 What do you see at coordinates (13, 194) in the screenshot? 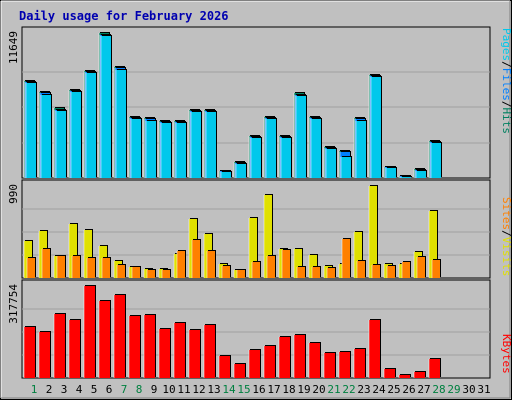
I see `panel-visits-max-label: 990` at bounding box center [13, 194].